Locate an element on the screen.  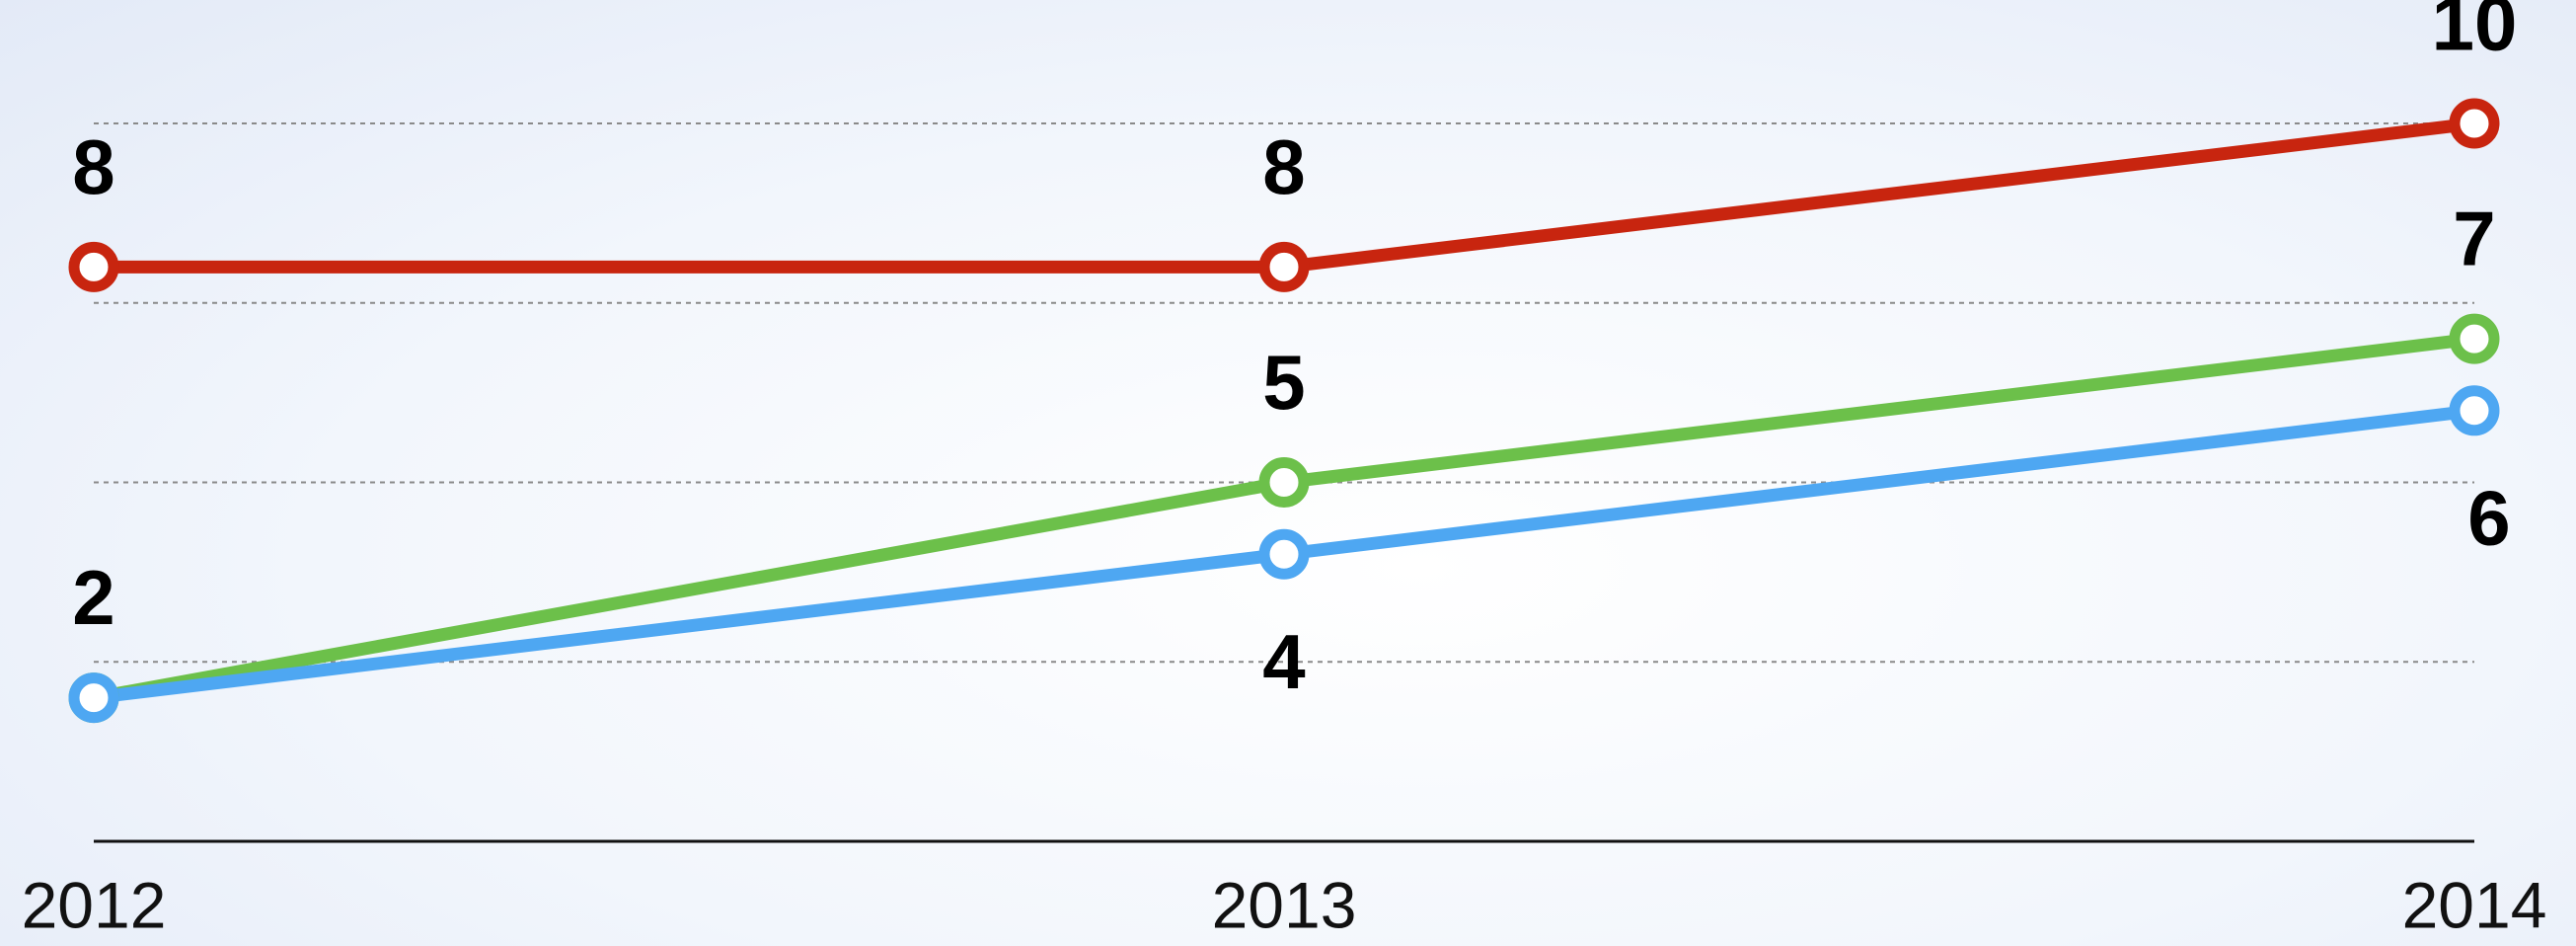
data-label: 10 is located at coordinates (2475, 33).